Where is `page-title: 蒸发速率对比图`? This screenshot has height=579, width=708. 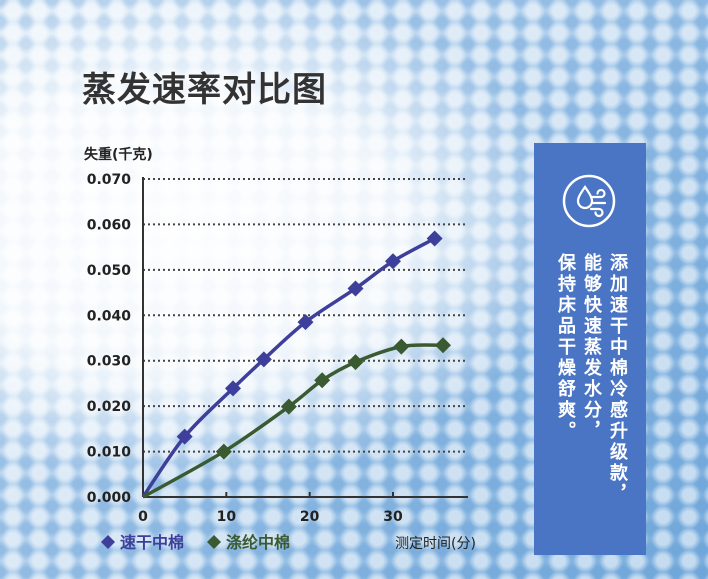 page-title: 蒸发速率对比图 is located at coordinates (204, 90).